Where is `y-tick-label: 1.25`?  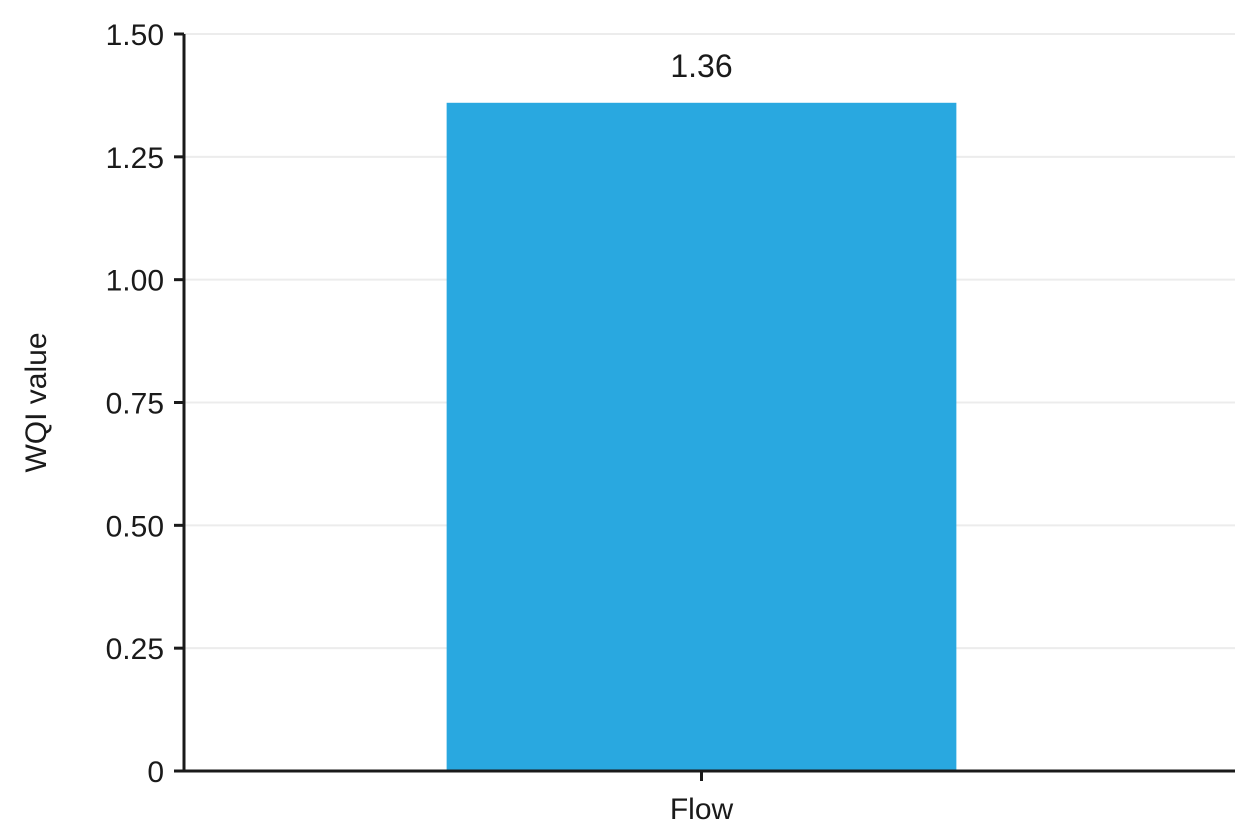
y-tick-label: 1.25 is located at coordinates (135, 158).